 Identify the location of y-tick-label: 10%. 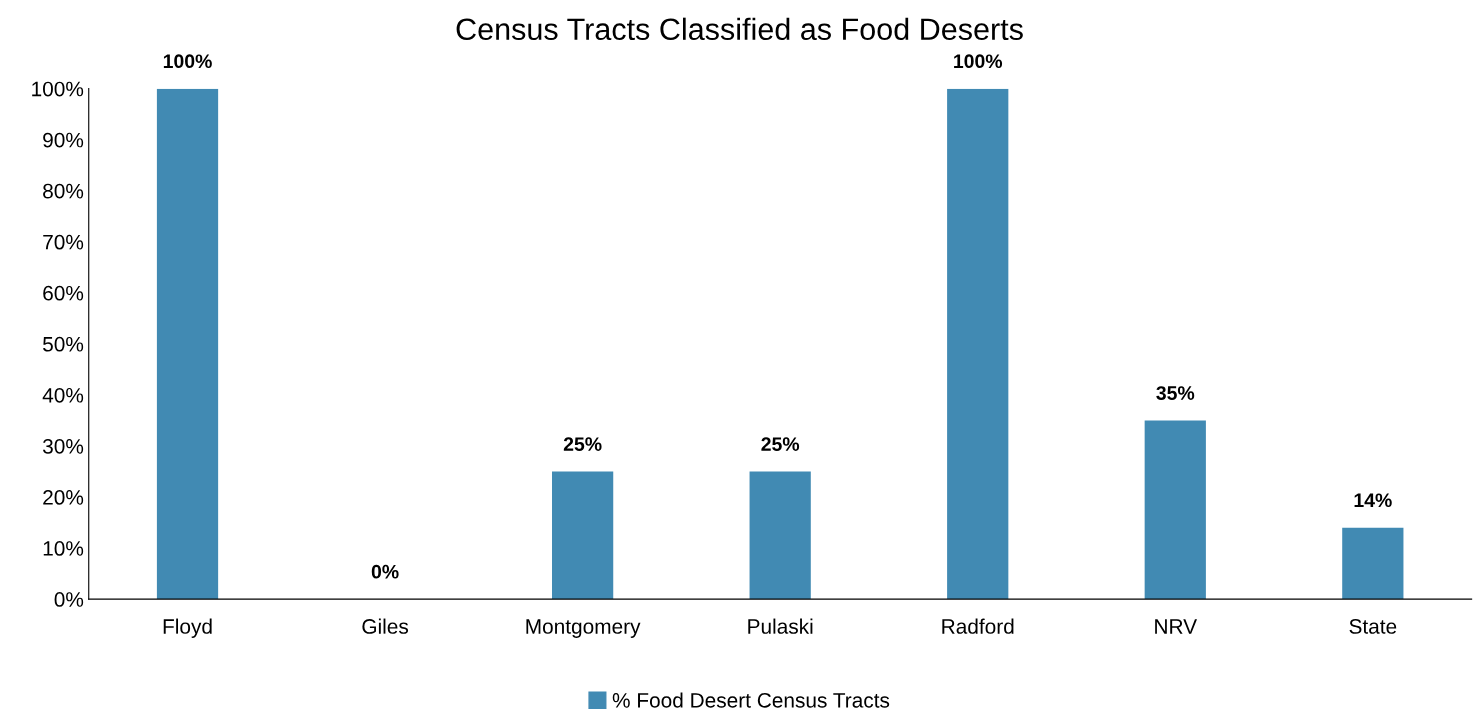
(63, 548).